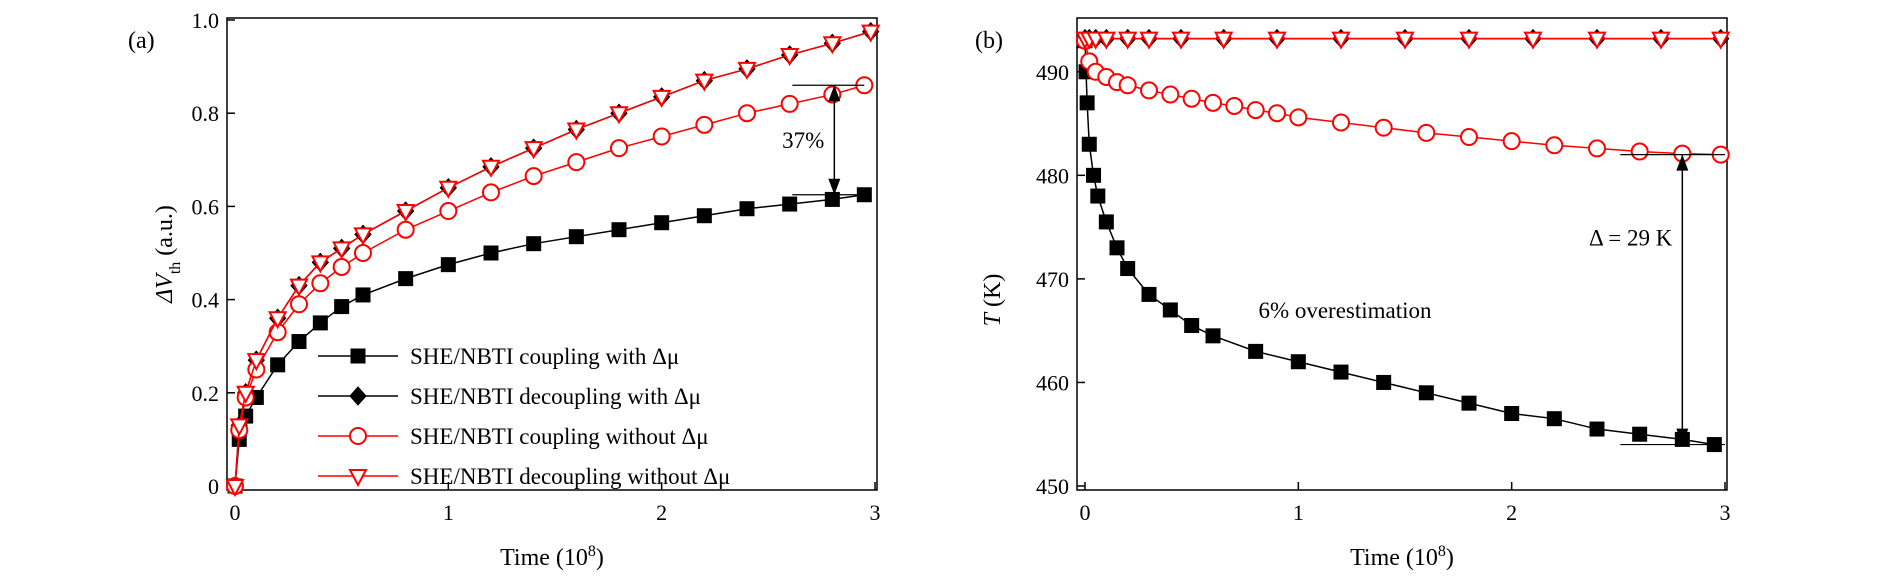 The image size is (1890, 579). I want to click on legend-item: SHE/NBTI decoupling without Δμ, so click(524, 476).